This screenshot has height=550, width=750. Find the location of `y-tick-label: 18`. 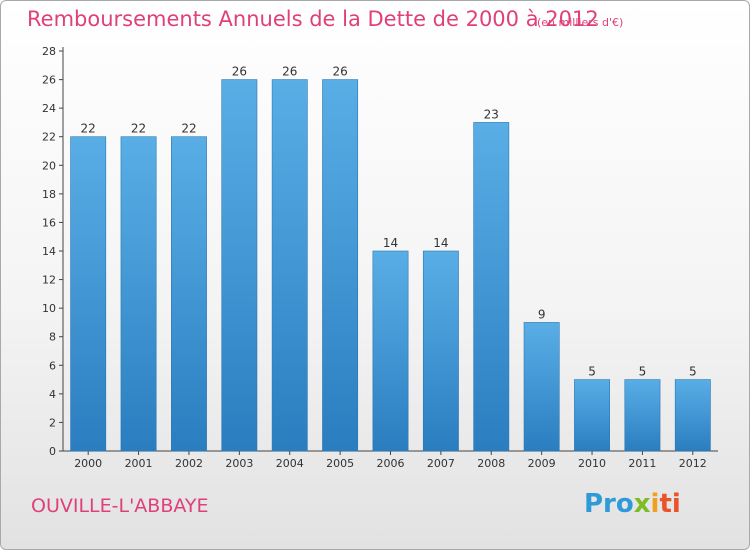

y-tick-label: 18 is located at coordinates (49, 194).